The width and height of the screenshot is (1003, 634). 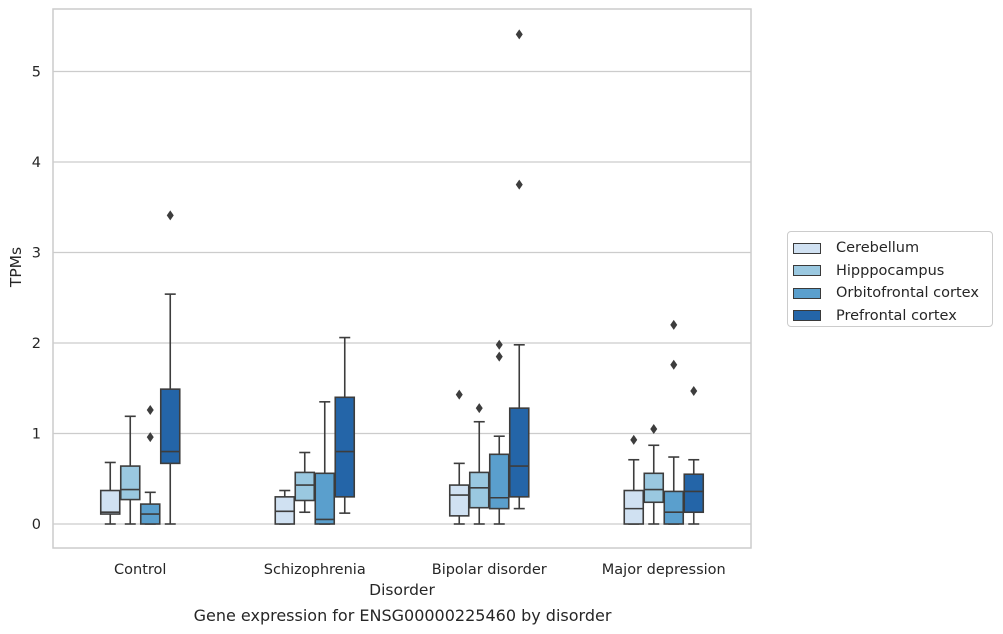 I want to click on x-tick-label: Bipolar disorder, so click(x=489, y=570).